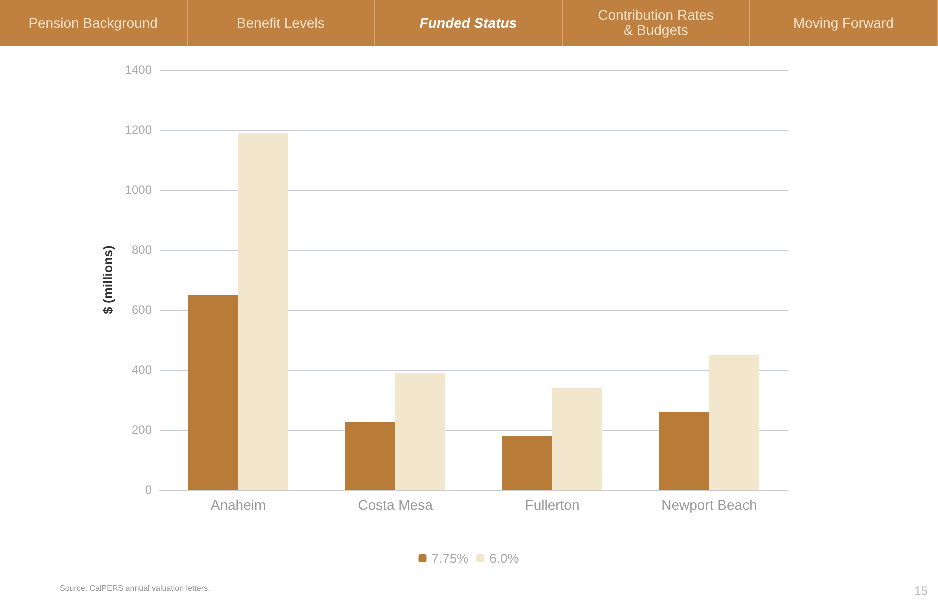 The image size is (938, 610). Describe the element at coordinates (505, 558) in the screenshot. I see `legend-label: 6.0%` at that location.